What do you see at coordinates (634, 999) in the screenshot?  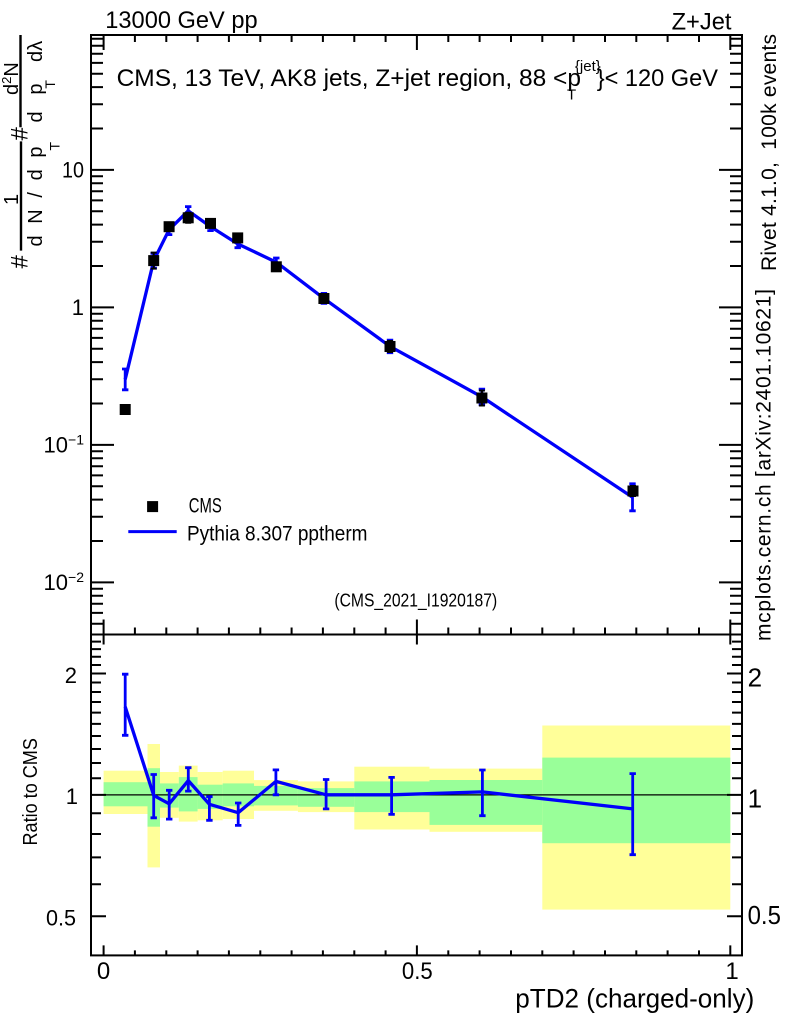 I see `svg-text: pTD2 (charged-only)` at bounding box center [634, 999].